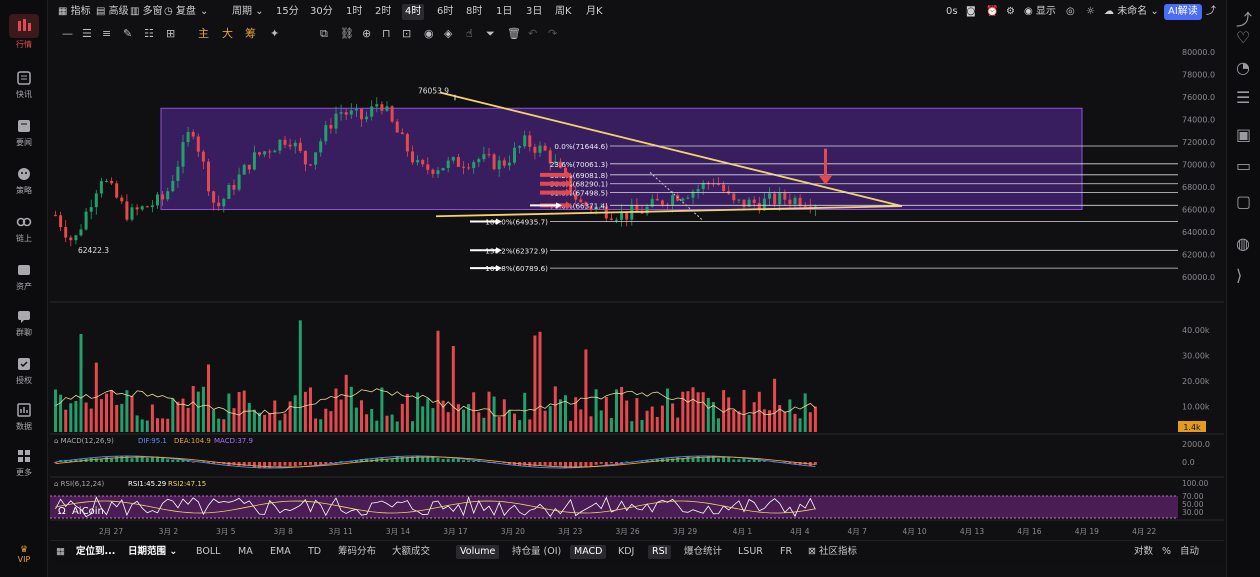 The width and height of the screenshot is (1260, 577). What do you see at coordinates (429, 33) in the screenshot?
I see `eye-tool-icon: ◉` at bounding box center [429, 33].